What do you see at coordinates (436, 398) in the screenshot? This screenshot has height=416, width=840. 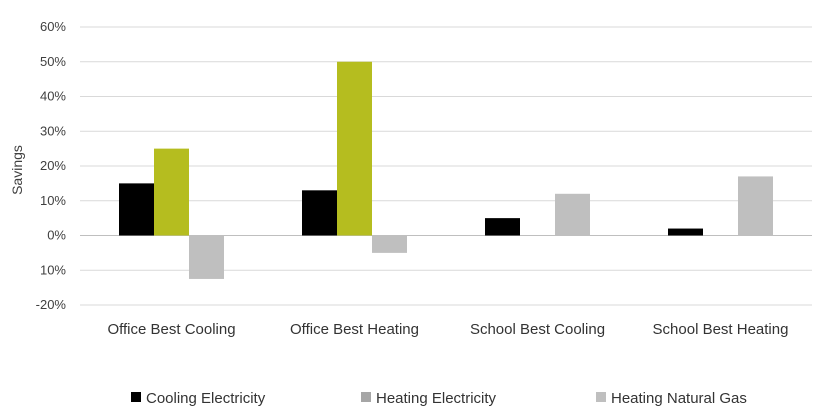 I see `legend-label: Heating Electricity` at bounding box center [436, 398].